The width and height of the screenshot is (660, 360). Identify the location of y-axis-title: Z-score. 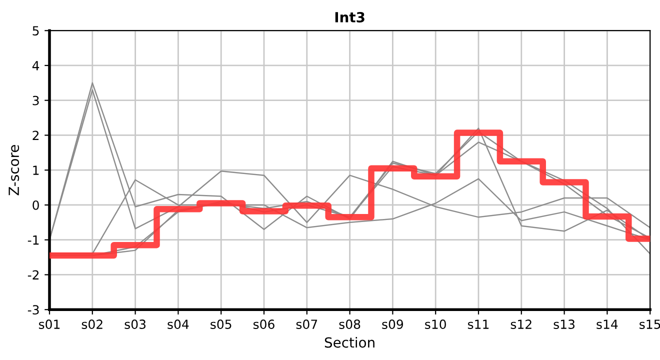
(14, 170).